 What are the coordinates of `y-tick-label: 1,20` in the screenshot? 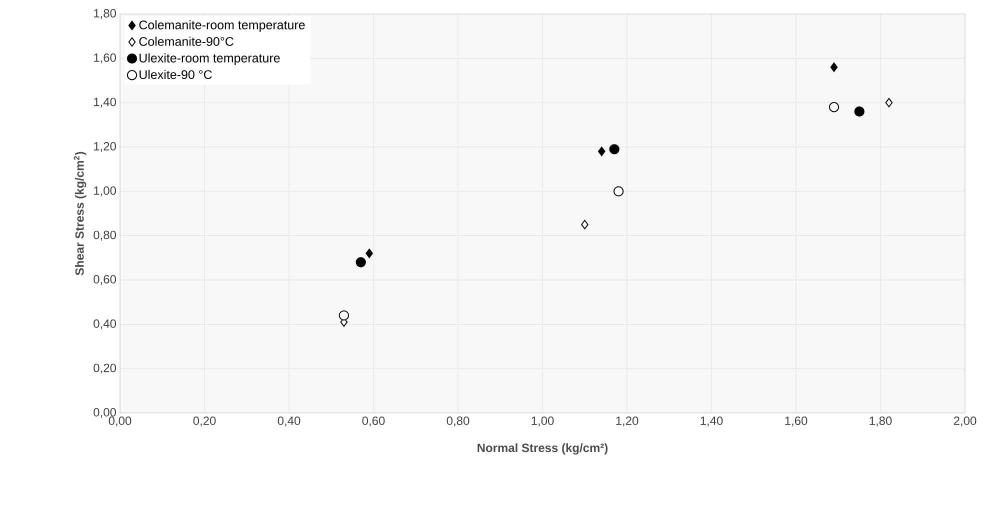 It's located at (105, 147).